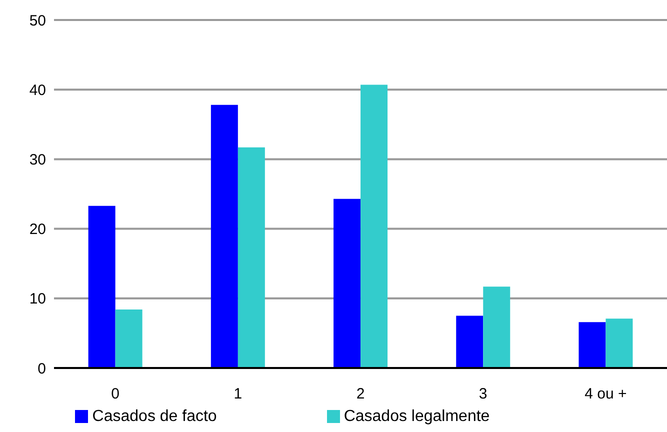 This screenshot has height=432, width=667. I want to click on y-tick-label: 20, so click(37, 229).